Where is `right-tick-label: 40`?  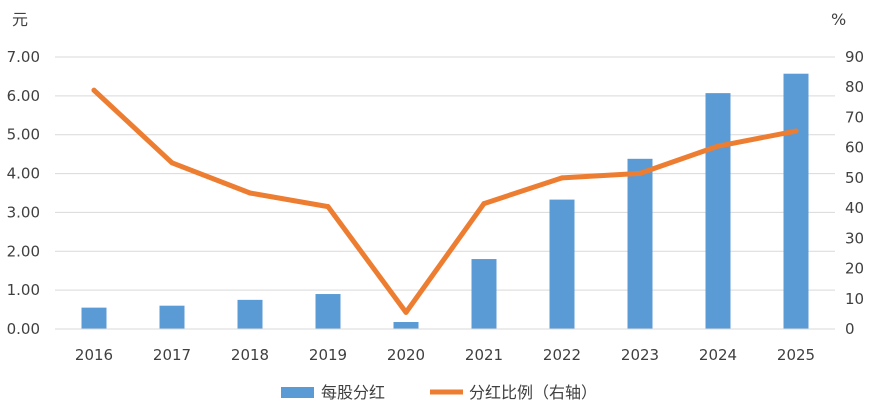
right-tick-label: 40 is located at coordinates (854, 208).